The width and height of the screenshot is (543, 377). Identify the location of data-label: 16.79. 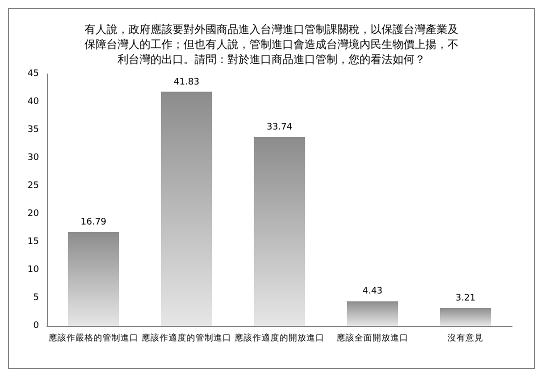
(93, 222).